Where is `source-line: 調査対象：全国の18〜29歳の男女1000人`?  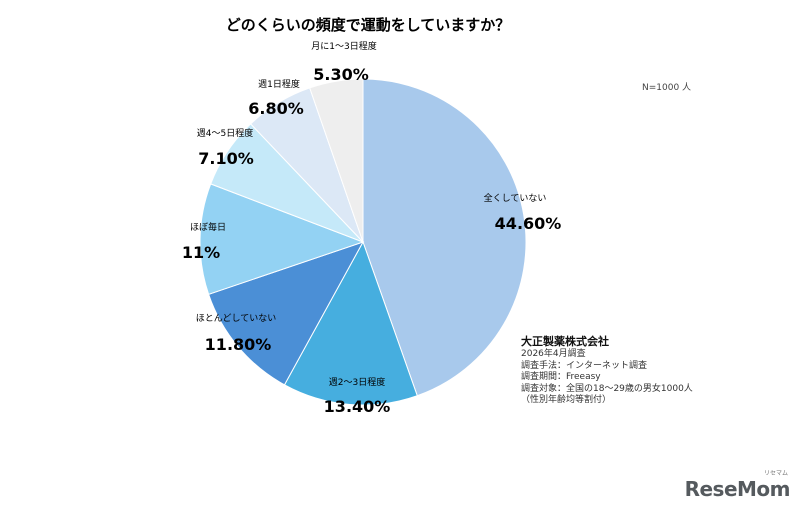
source-line: 調査対象：全国の18〜29歳の男女1000人 is located at coordinates (607, 388).